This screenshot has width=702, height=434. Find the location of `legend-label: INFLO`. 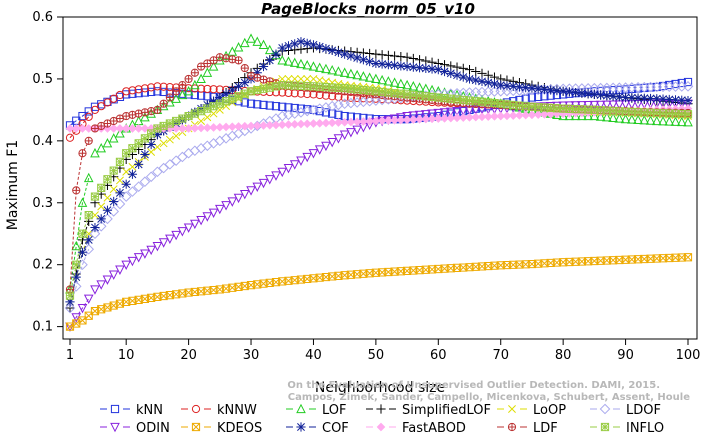

legend-label: INFLO is located at coordinates (645, 427).